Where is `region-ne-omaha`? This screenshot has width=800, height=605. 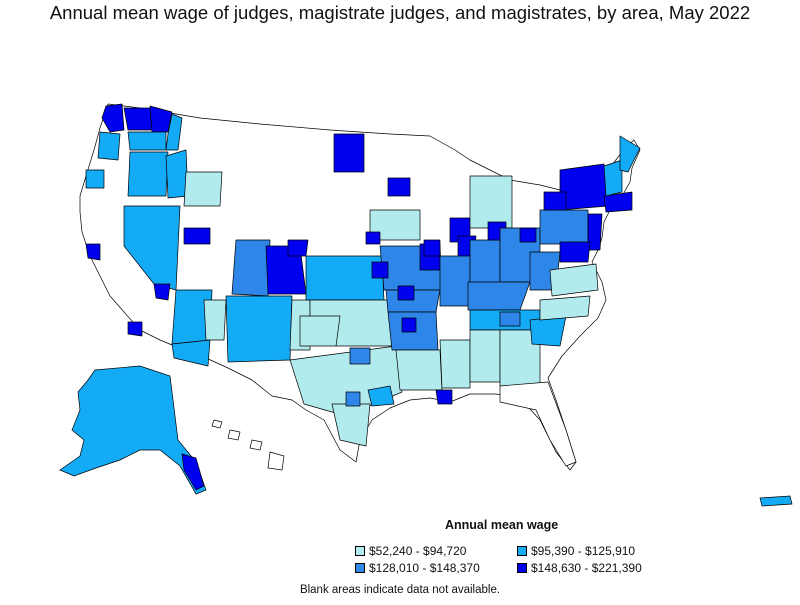 region-ne-omaha is located at coordinates (373, 238).